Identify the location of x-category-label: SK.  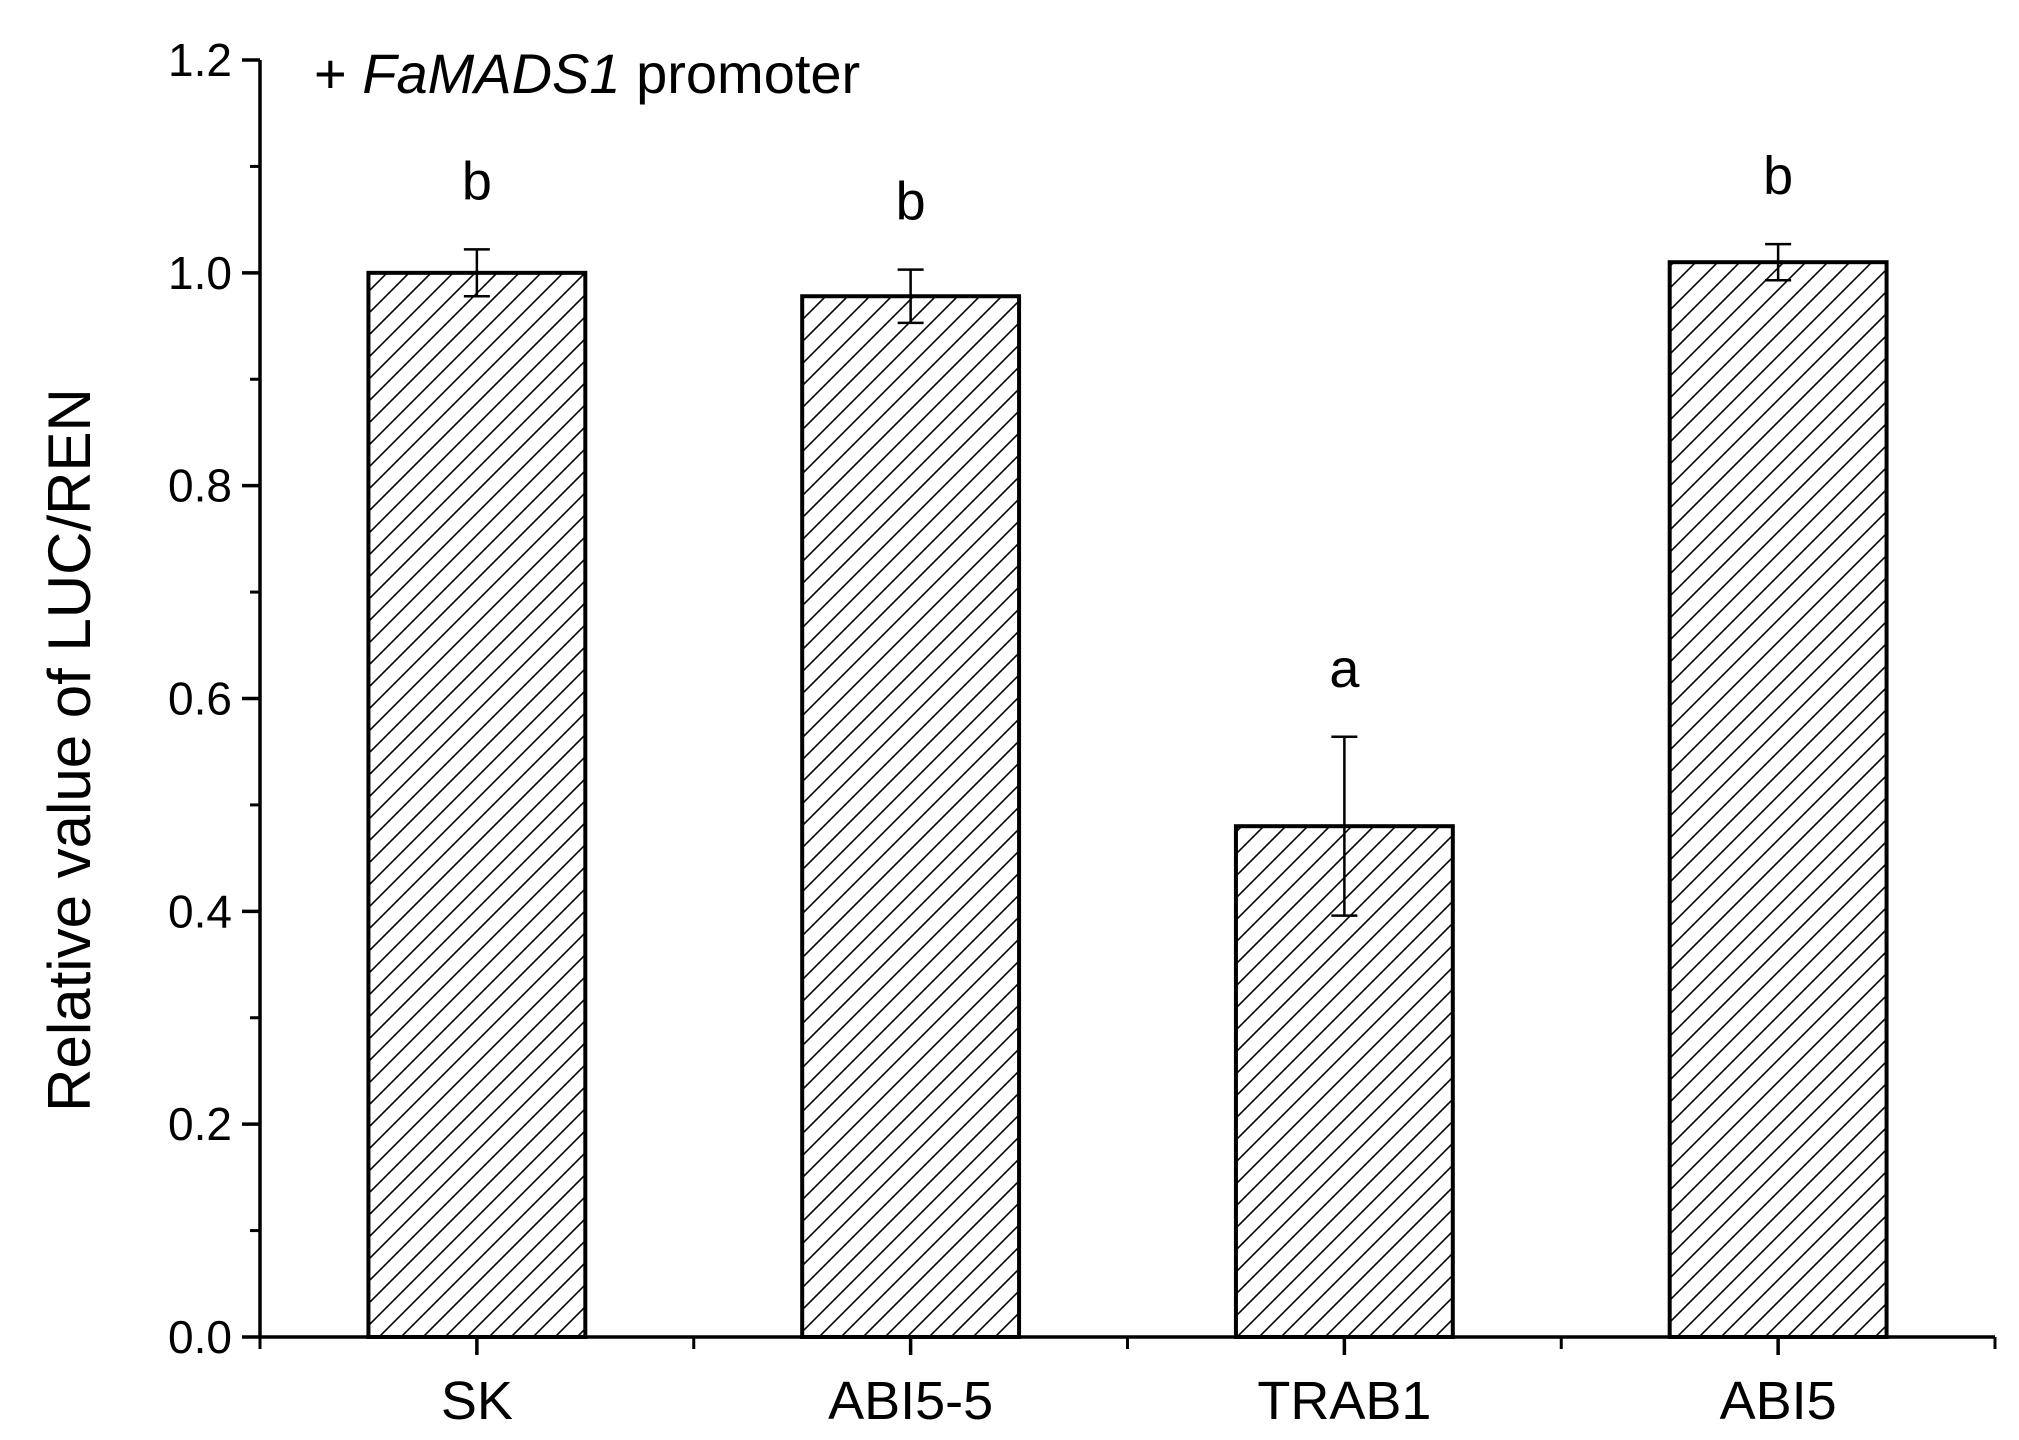
(477, 1401).